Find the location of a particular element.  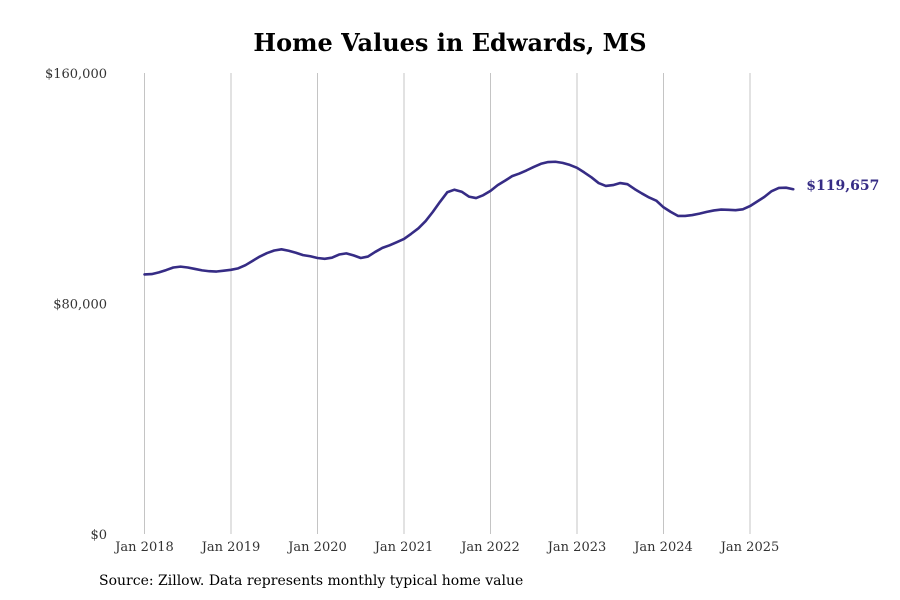

x-tick-label-0: Jan 2018 is located at coordinates (143, 547).